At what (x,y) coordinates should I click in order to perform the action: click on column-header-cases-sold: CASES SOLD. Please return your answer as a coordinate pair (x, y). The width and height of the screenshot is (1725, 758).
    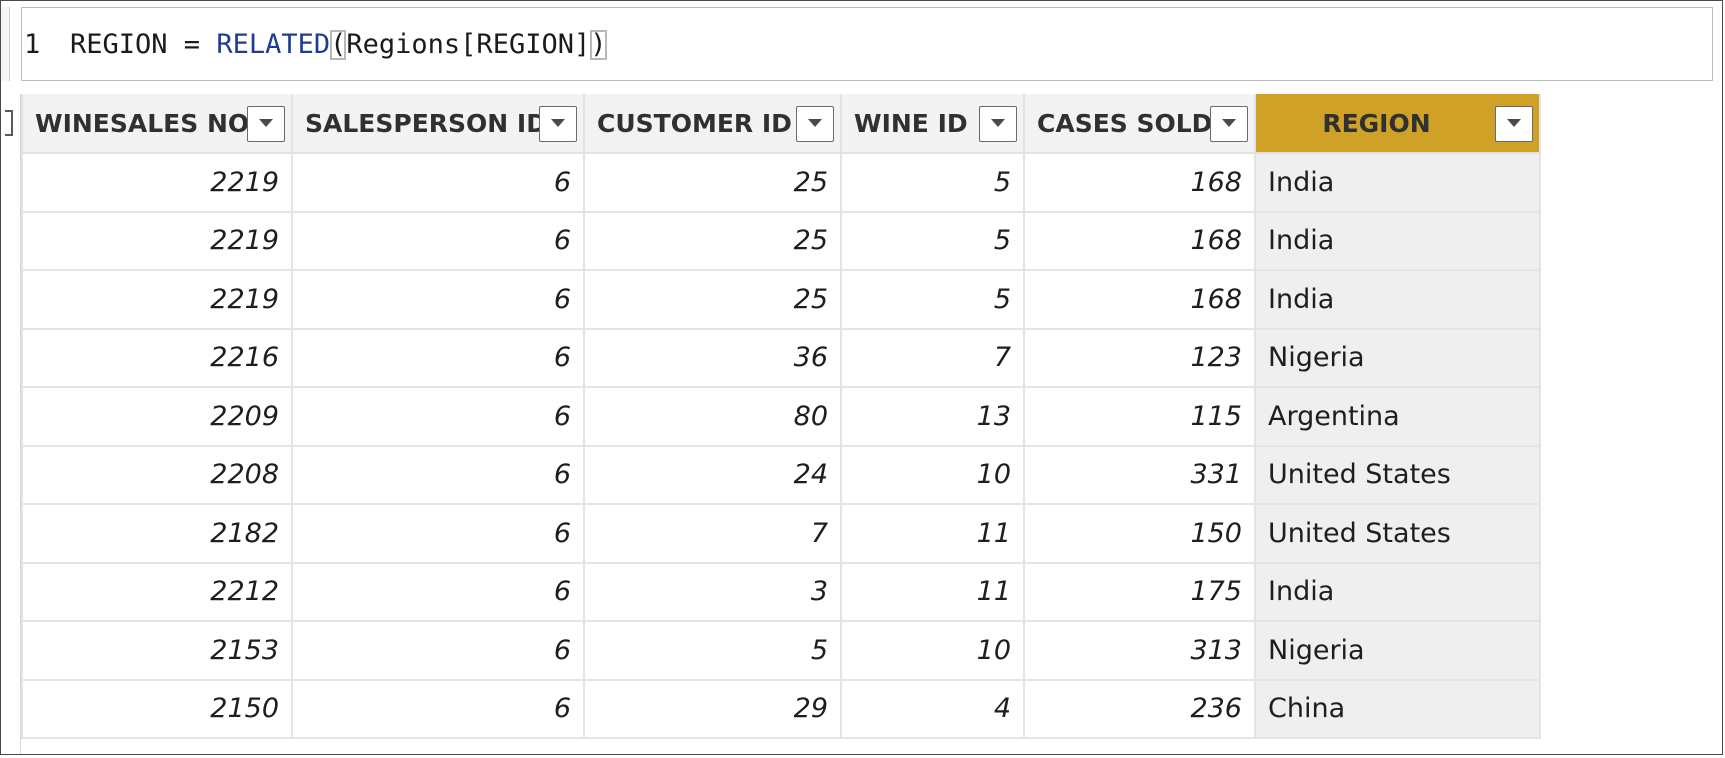
    Looking at the image, I should click on (1139, 124).